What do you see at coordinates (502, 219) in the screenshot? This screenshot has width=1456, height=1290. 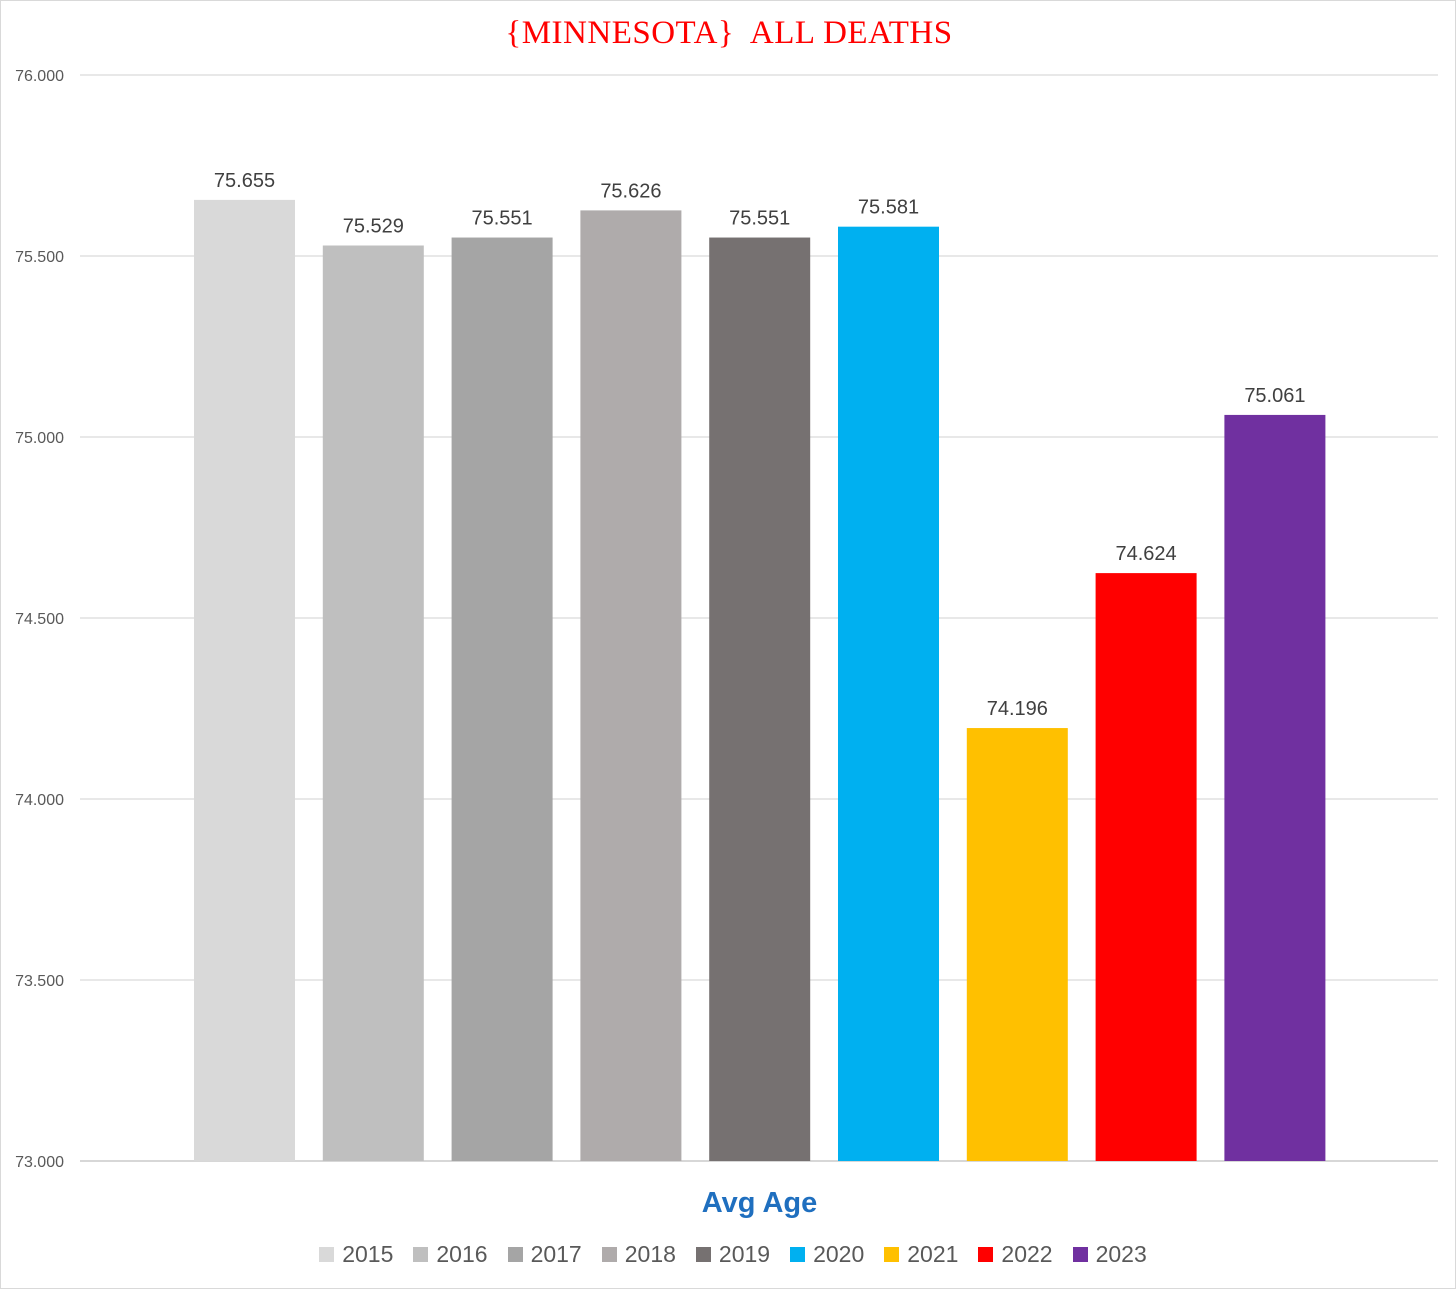 I see `data-label-2017: 75.551` at bounding box center [502, 219].